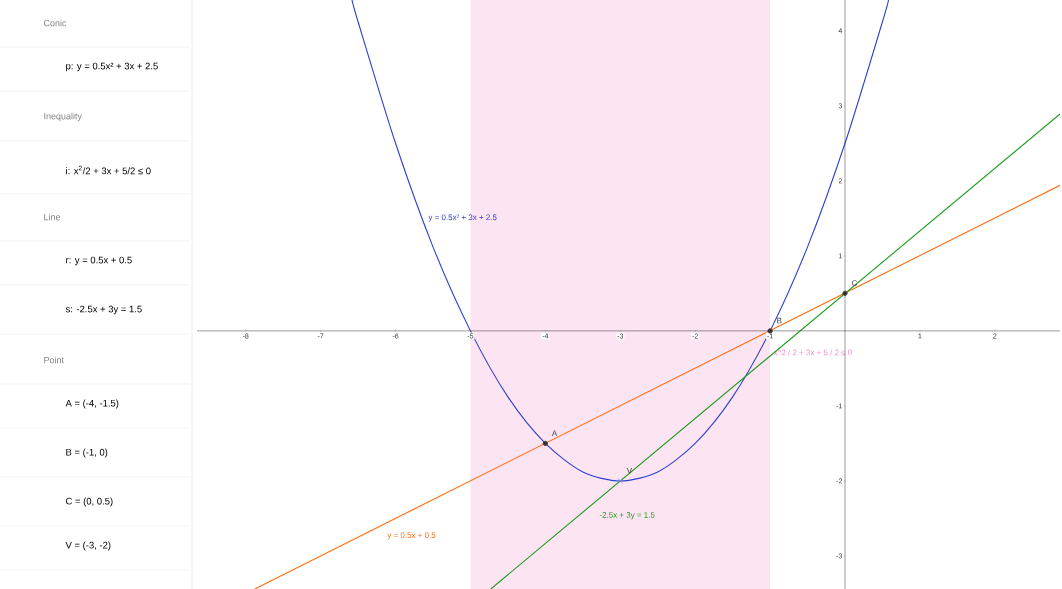 The image size is (1062, 589). What do you see at coordinates (92, 404) in the screenshot?
I see `text: A = (-4, -1.5)` at bounding box center [92, 404].